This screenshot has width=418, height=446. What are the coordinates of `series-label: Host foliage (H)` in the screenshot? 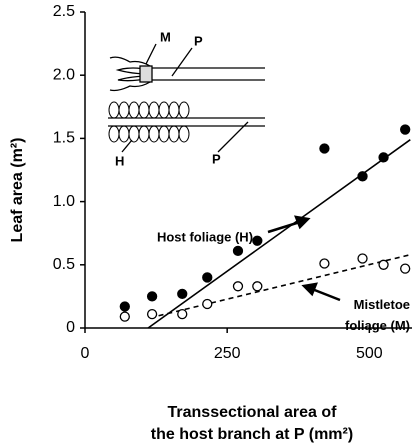 It's located at (205, 236).